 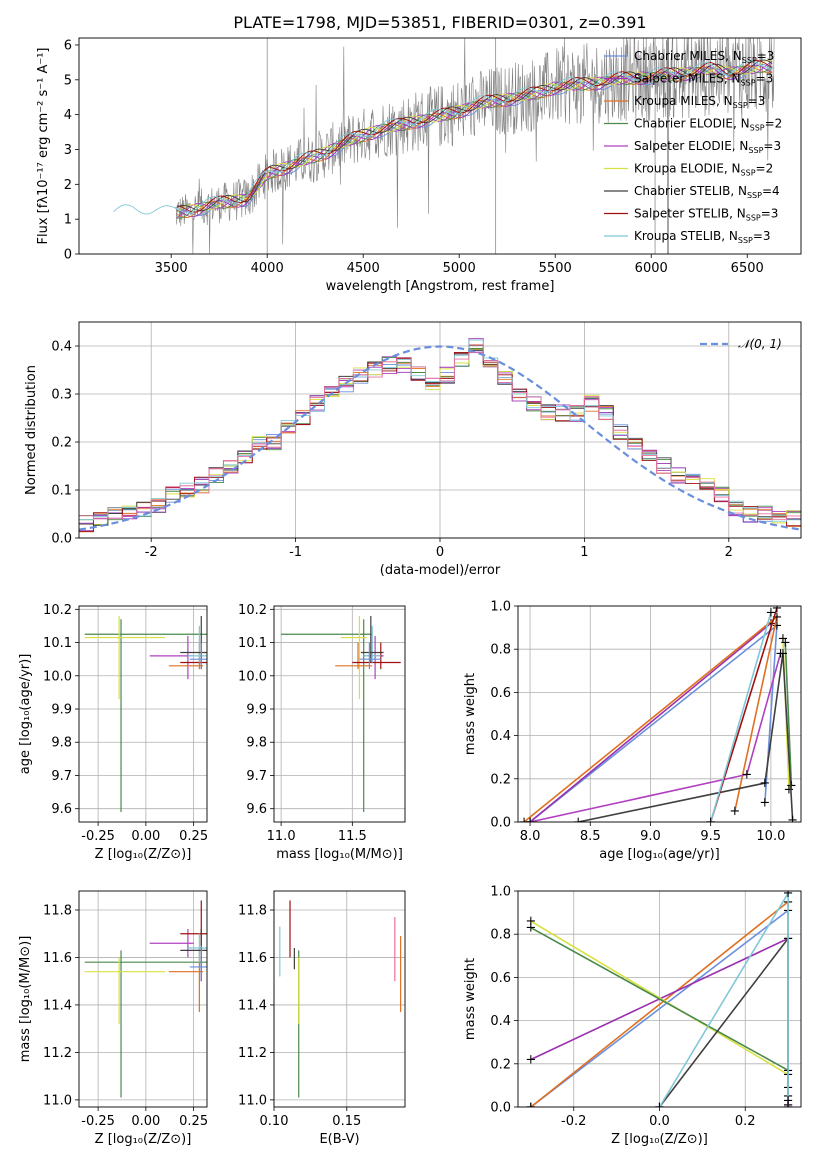 I want to click on age-weight-axes-frame, so click(x=659, y=714).